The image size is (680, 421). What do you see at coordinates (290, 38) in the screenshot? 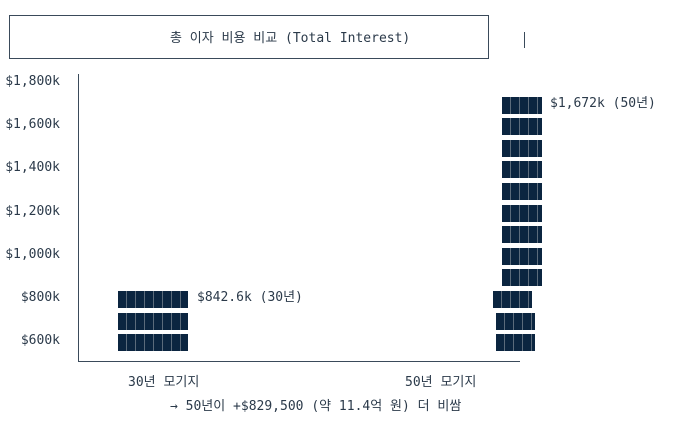
I see `chart-title: 총 이자 비용 비교 (Total Interest)` at bounding box center [290, 38].